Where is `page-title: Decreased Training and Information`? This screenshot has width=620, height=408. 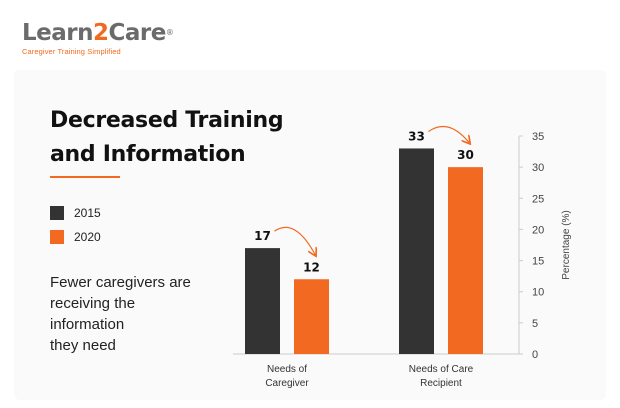 page-title: Decreased Training and Information is located at coordinates (180, 138).